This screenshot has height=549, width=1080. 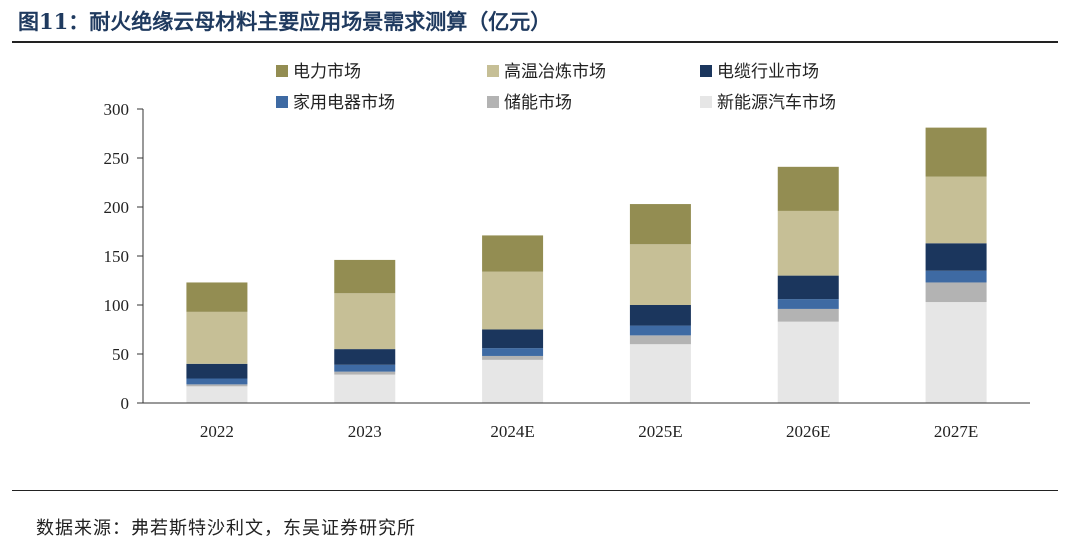 What do you see at coordinates (538, 103) in the screenshot?
I see `legend-label: 储能市场` at bounding box center [538, 103].